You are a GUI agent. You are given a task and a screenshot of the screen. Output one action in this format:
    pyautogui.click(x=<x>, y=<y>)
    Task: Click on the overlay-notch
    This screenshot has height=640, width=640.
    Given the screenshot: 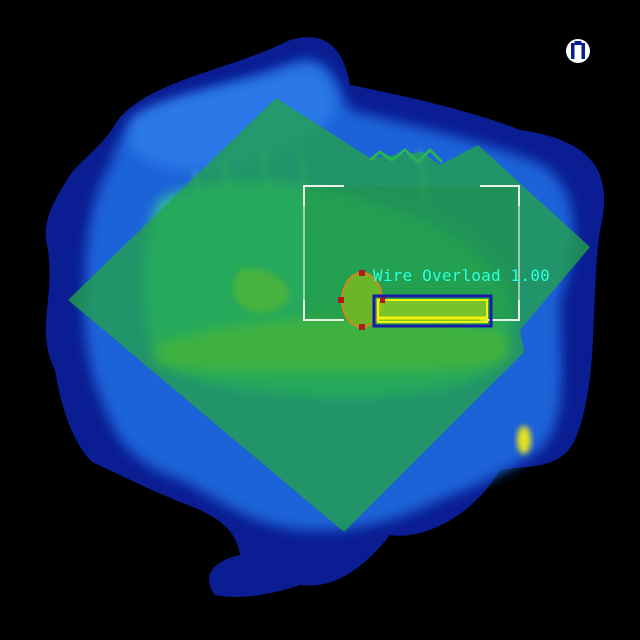 What is the action you would take?
    pyautogui.click(x=406, y=156)
    